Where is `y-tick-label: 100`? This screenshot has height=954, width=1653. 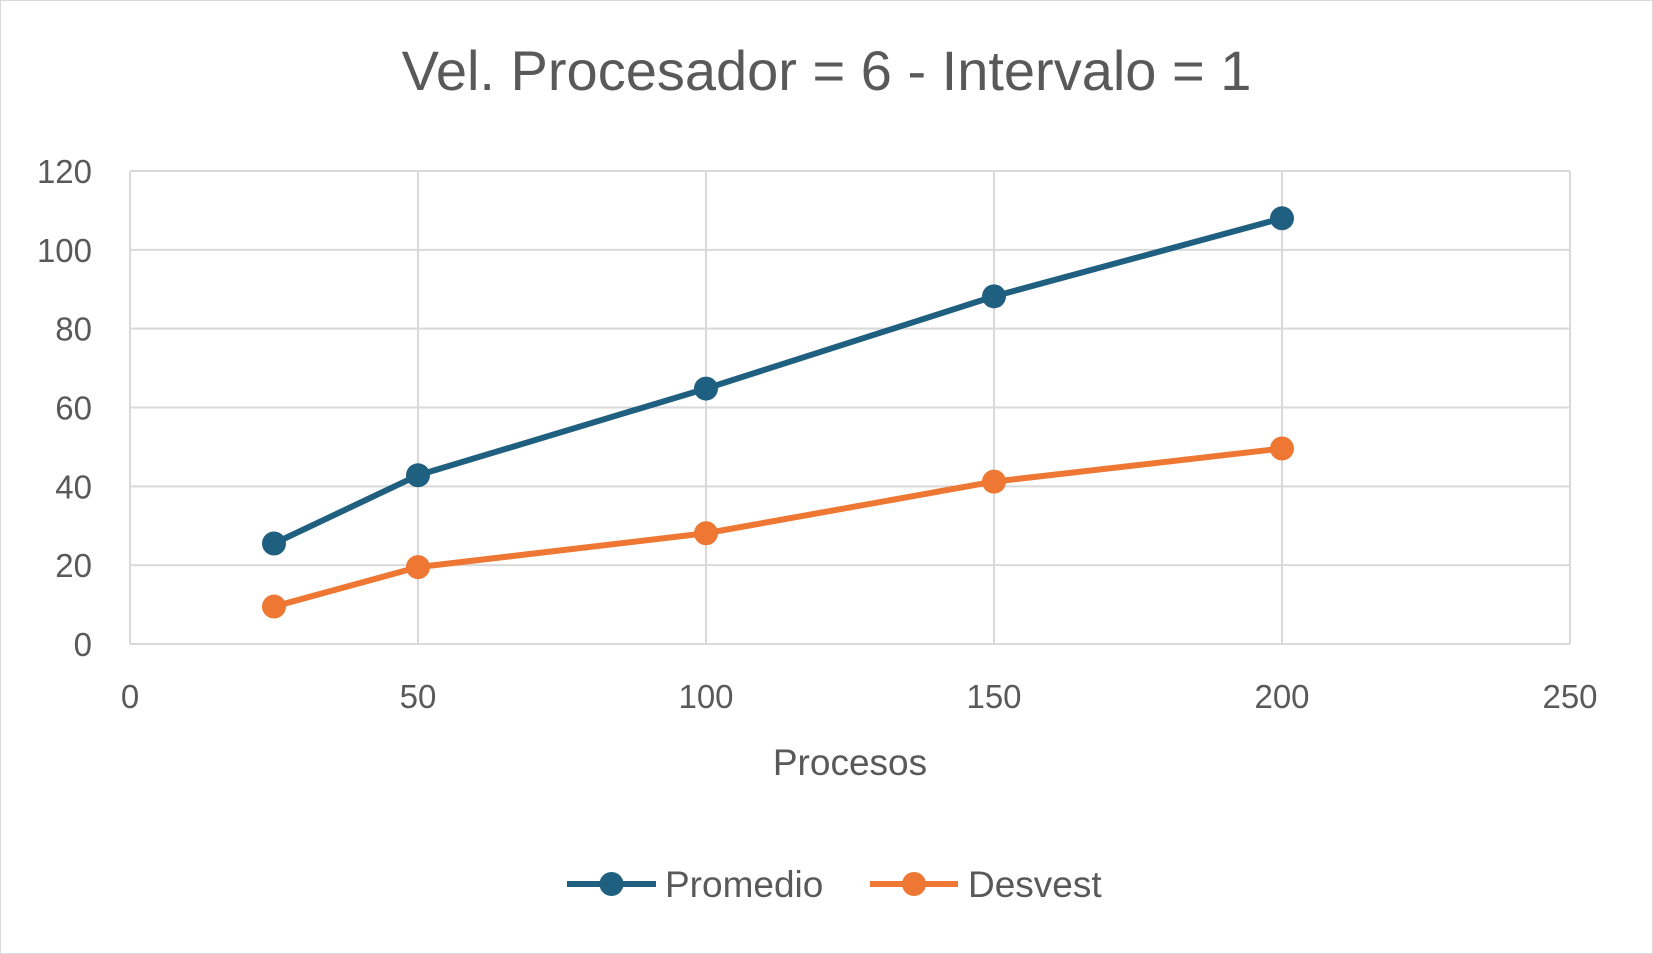
y-tick-label: 100 is located at coordinates (64, 250).